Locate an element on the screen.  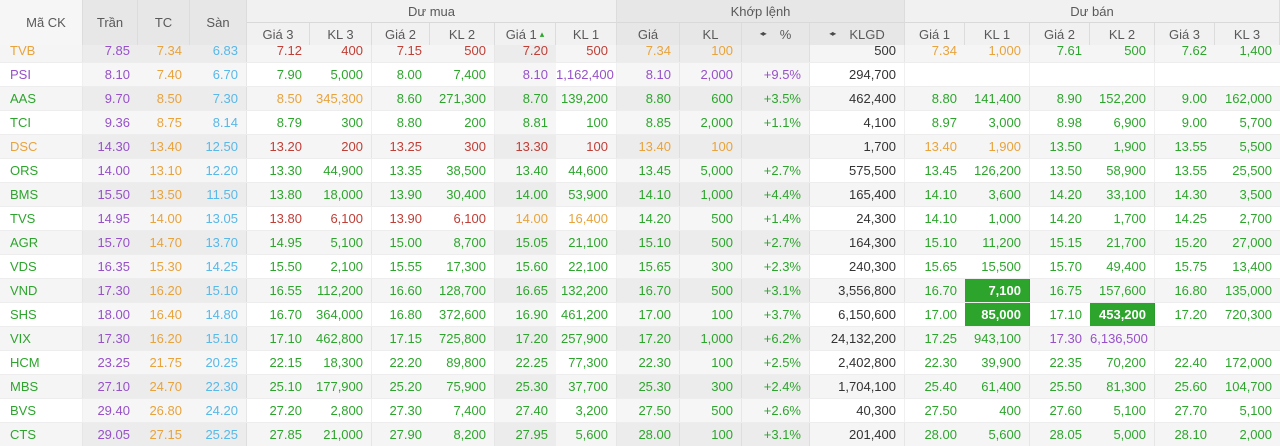
total-volume: 1,704,100 is located at coordinates (857, 386).